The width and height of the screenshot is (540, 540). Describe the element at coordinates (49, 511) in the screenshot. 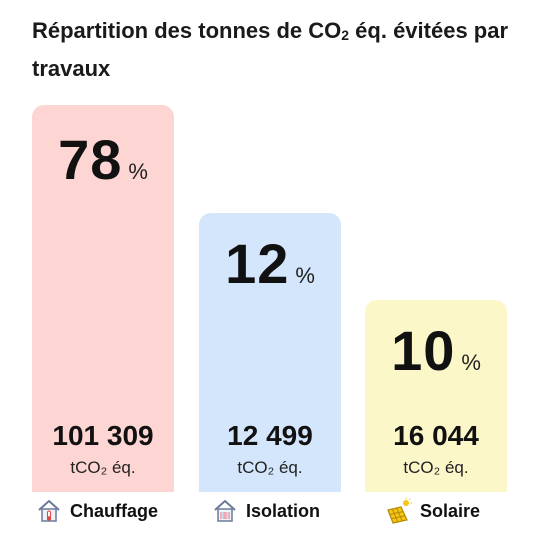

I see `house-thermometer-icon` at that location.